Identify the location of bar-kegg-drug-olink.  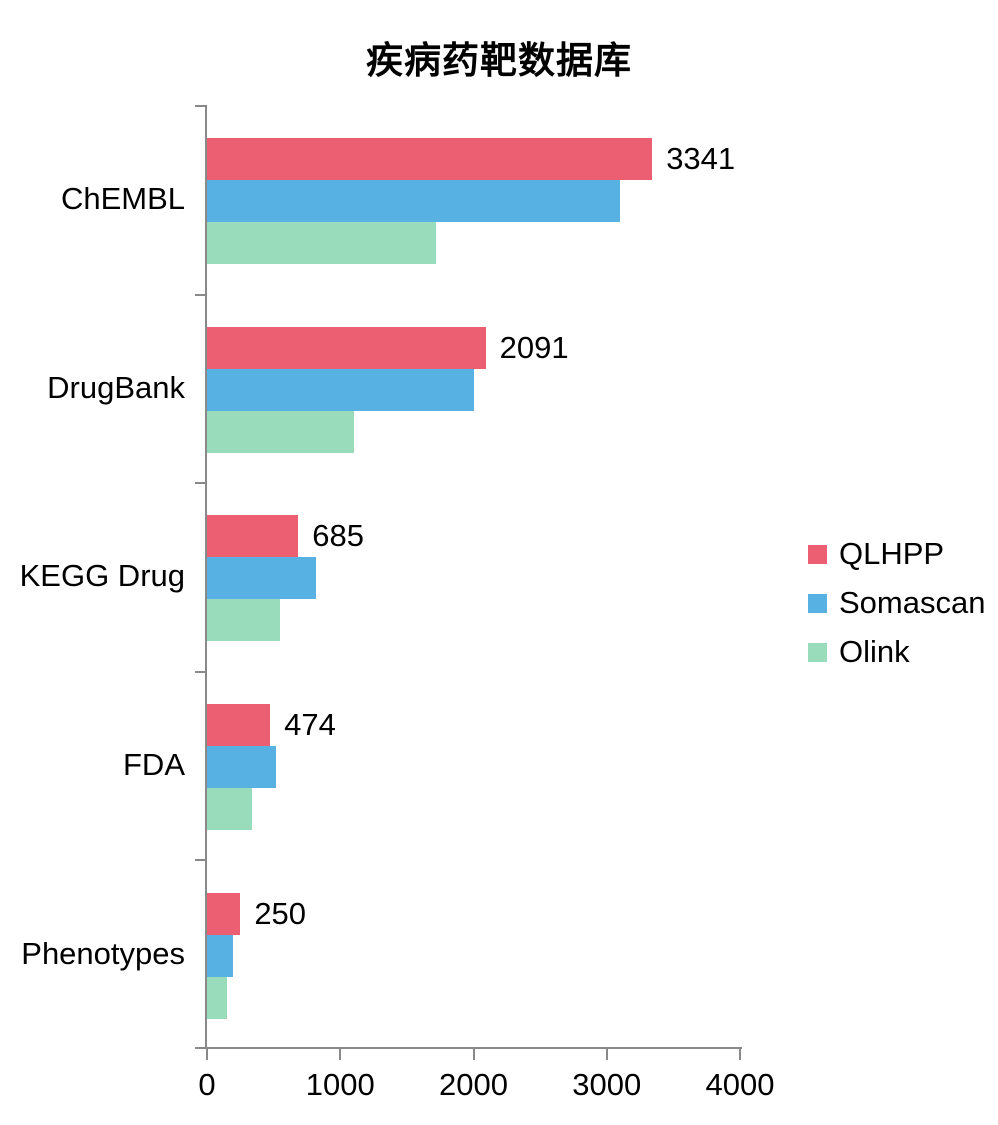
(243, 620).